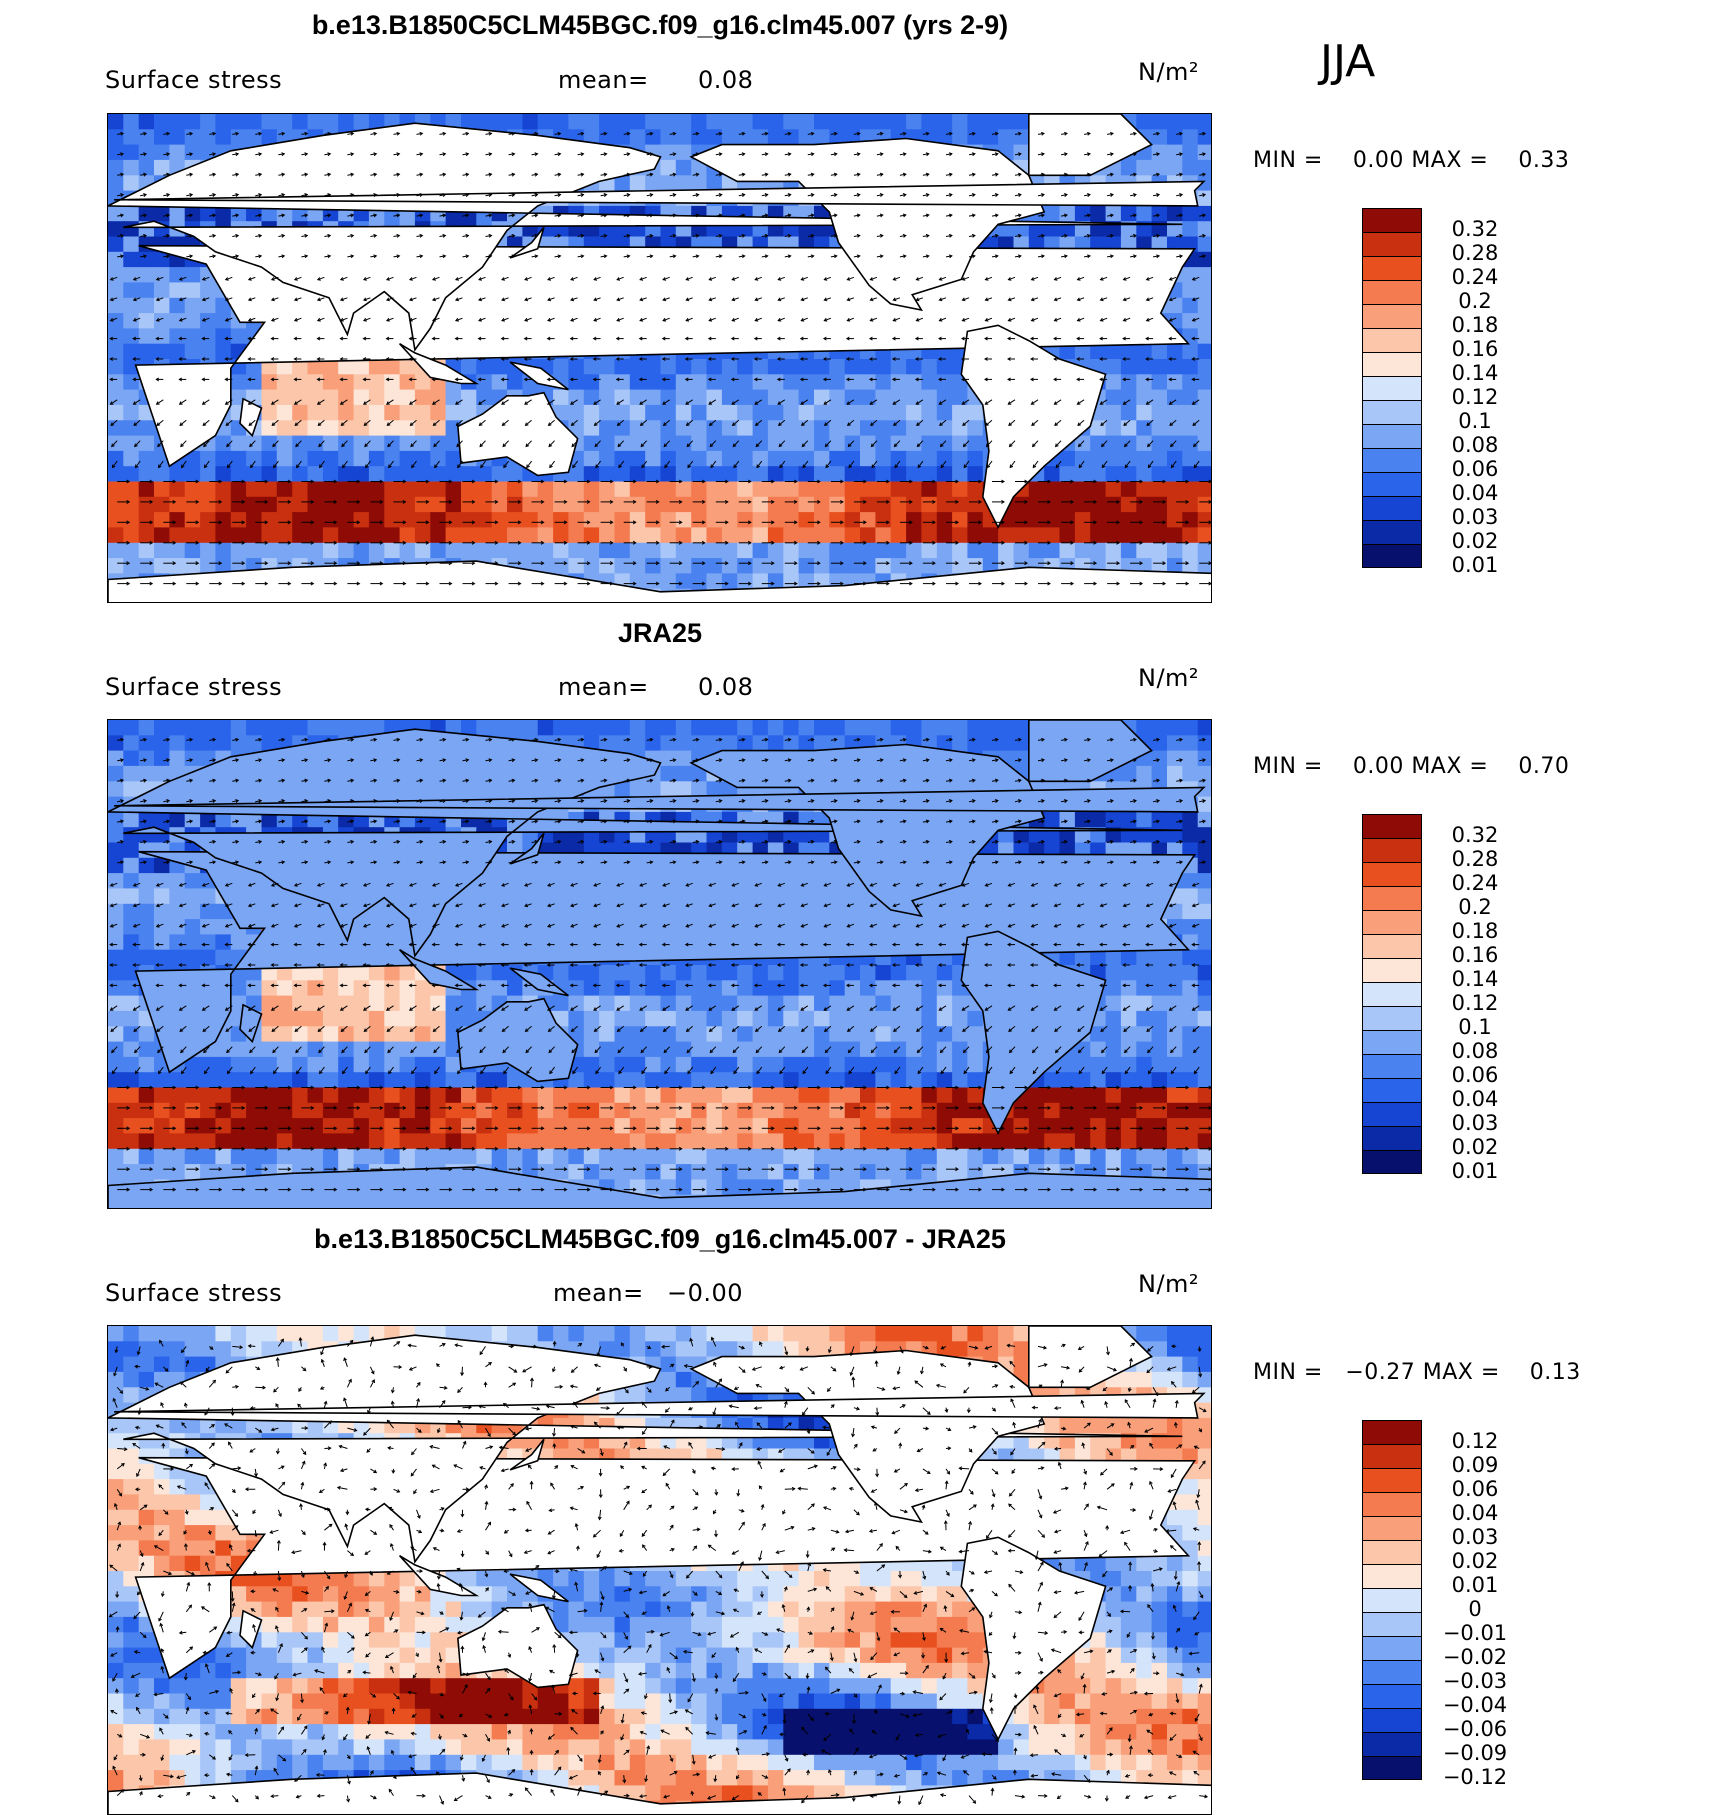 The height and width of the screenshot is (1815, 1710). What do you see at coordinates (439, 364) in the screenshot?
I see `coastline` at bounding box center [439, 364].